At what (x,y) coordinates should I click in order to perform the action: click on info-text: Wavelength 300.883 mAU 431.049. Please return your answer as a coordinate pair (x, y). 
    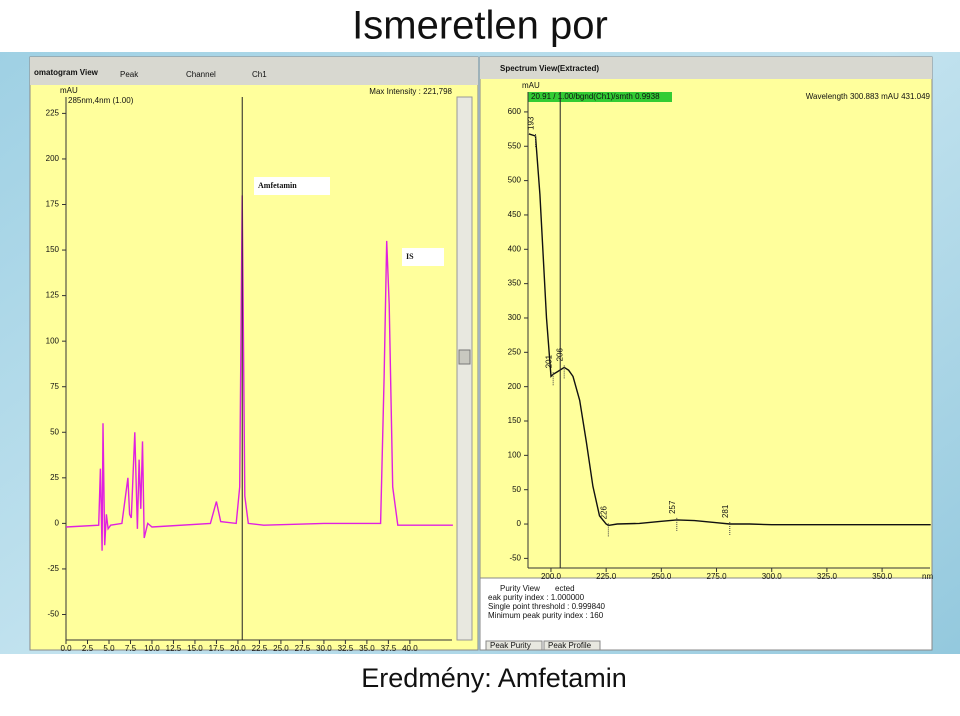
    Looking at the image, I should click on (868, 96).